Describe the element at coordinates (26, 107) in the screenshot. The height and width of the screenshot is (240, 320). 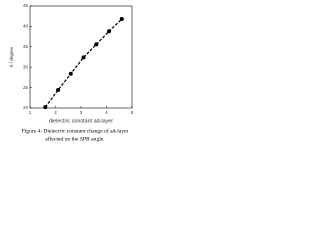
I see `y-tick-label: 20` at that location.